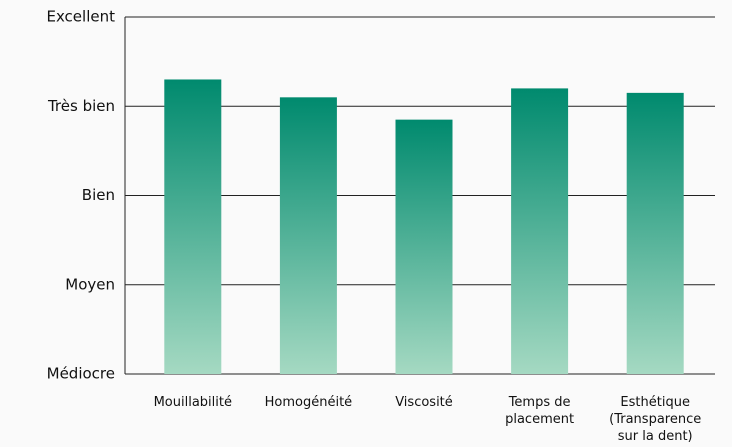  What do you see at coordinates (90, 284) in the screenshot?
I see `y-tick-label: Moyen` at bounding box center [90, 284].